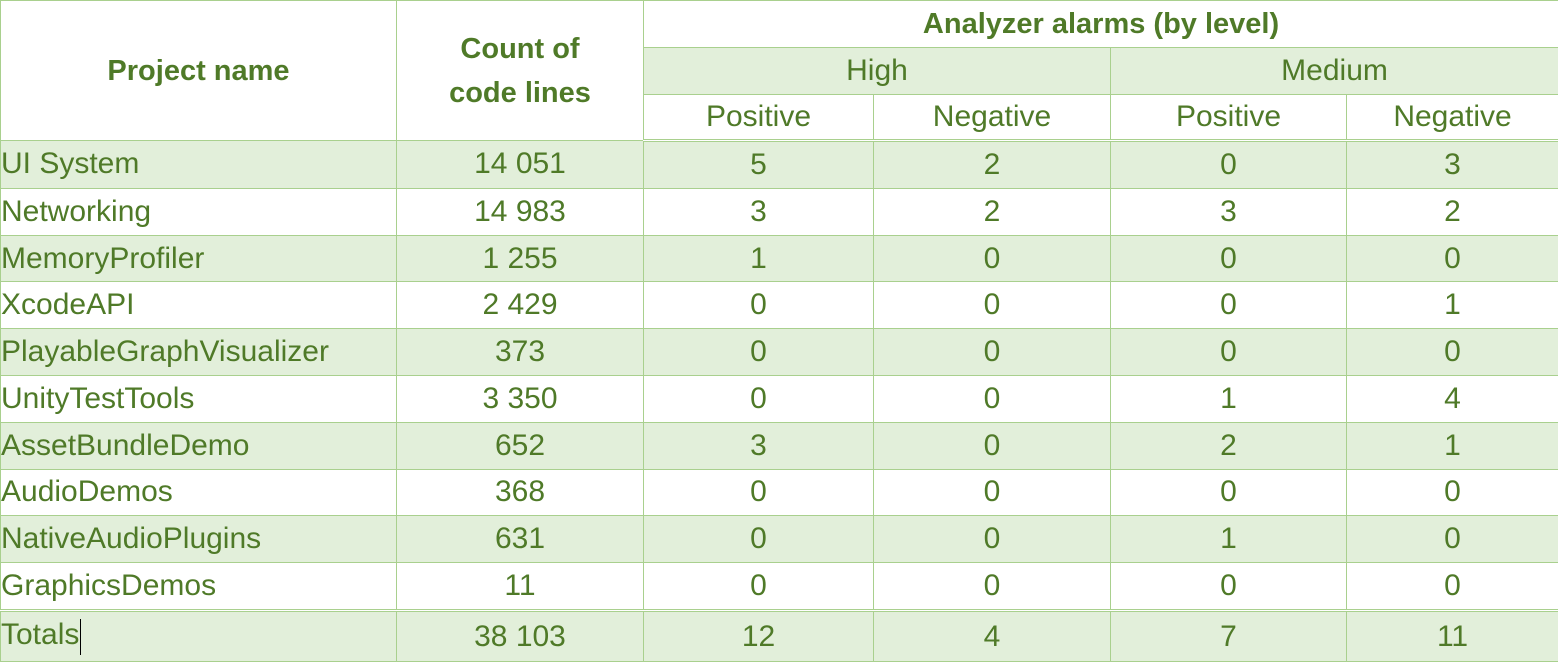 This screenshot has width=1558, height=662. What do you see at coordinates (1451, 164) in the screenshot?
I see `cell-medium-negative: 3` at bounding box center [1451, 164].